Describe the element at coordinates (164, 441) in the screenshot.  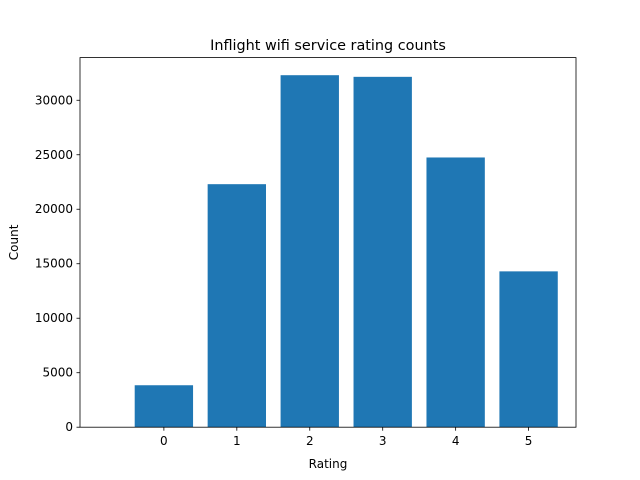
I see `x-tick-label: 0` at that location.